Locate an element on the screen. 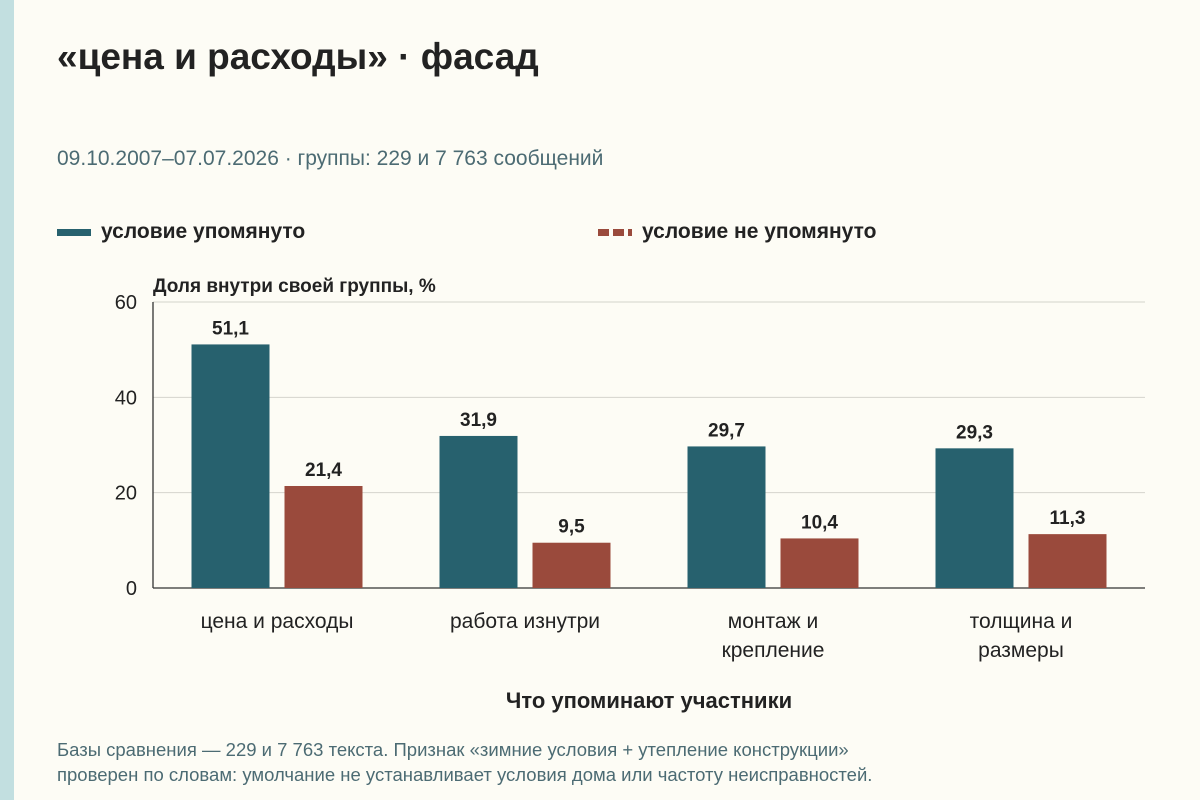 The width and height of the screenshot is (1200, 800). x-tick-label: толщина и is located at coordinates (1021, 621).